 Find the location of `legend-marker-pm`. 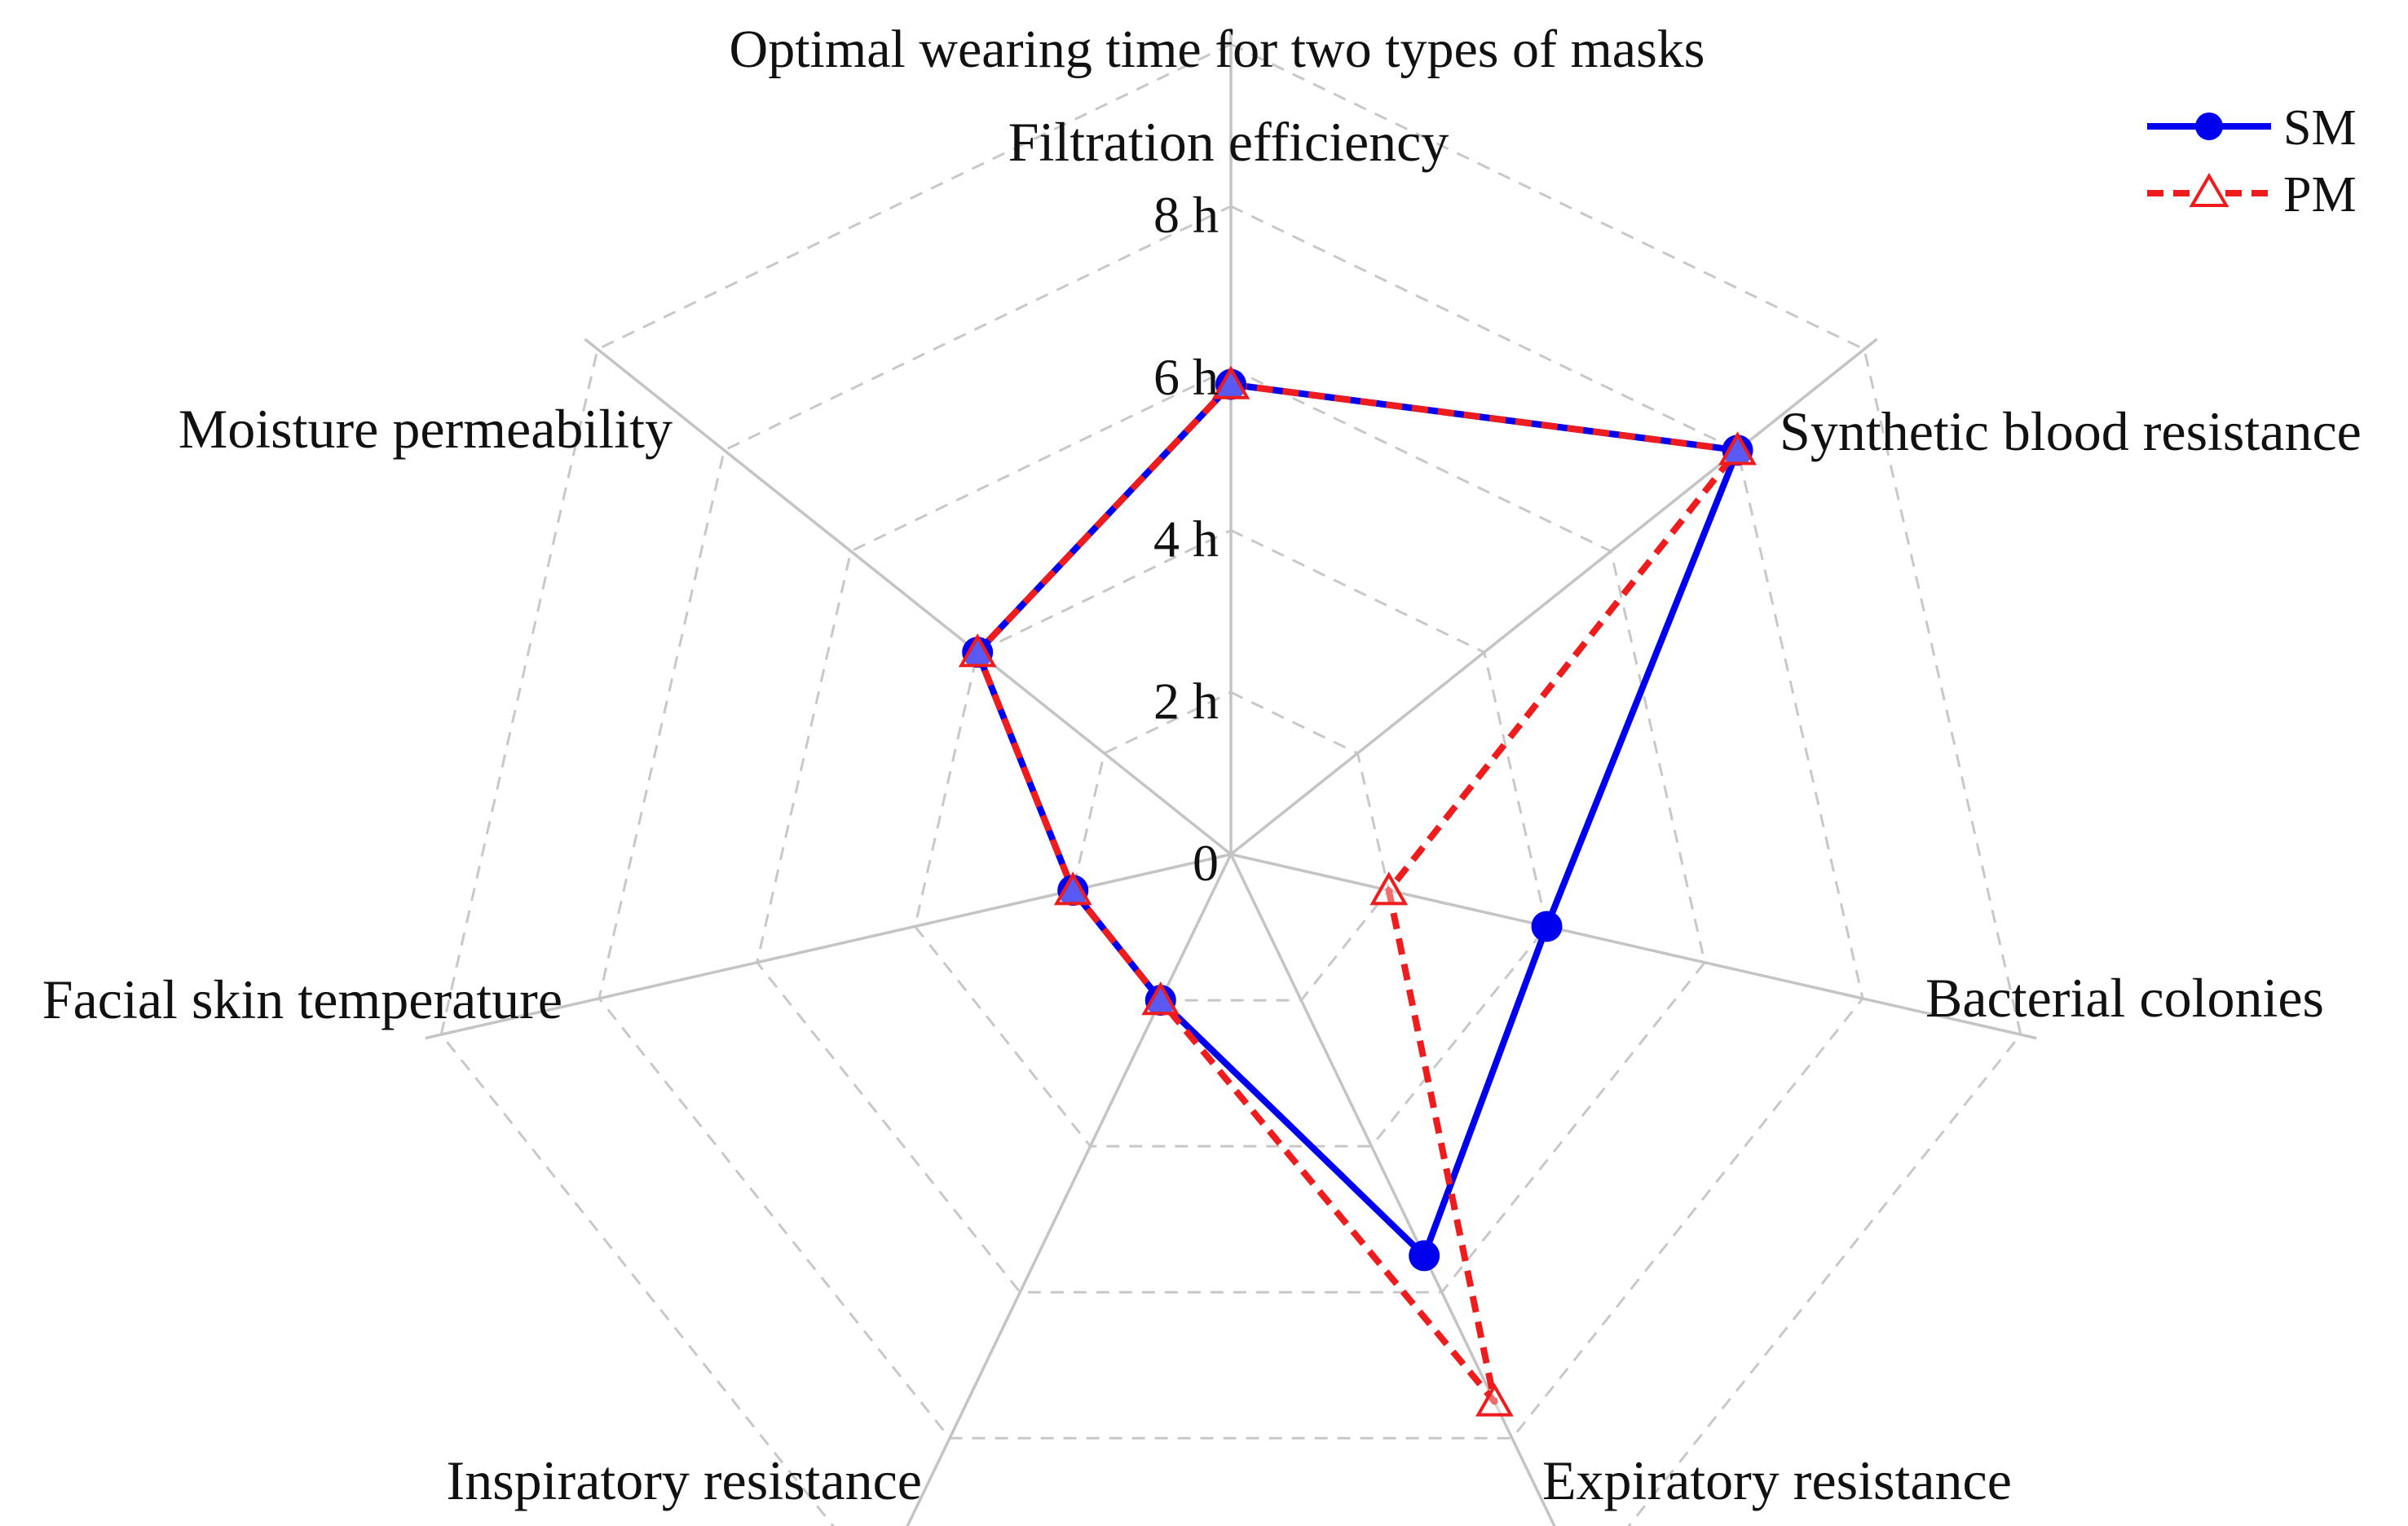

legend-marker-pm is located at coordinates (2209, 190).